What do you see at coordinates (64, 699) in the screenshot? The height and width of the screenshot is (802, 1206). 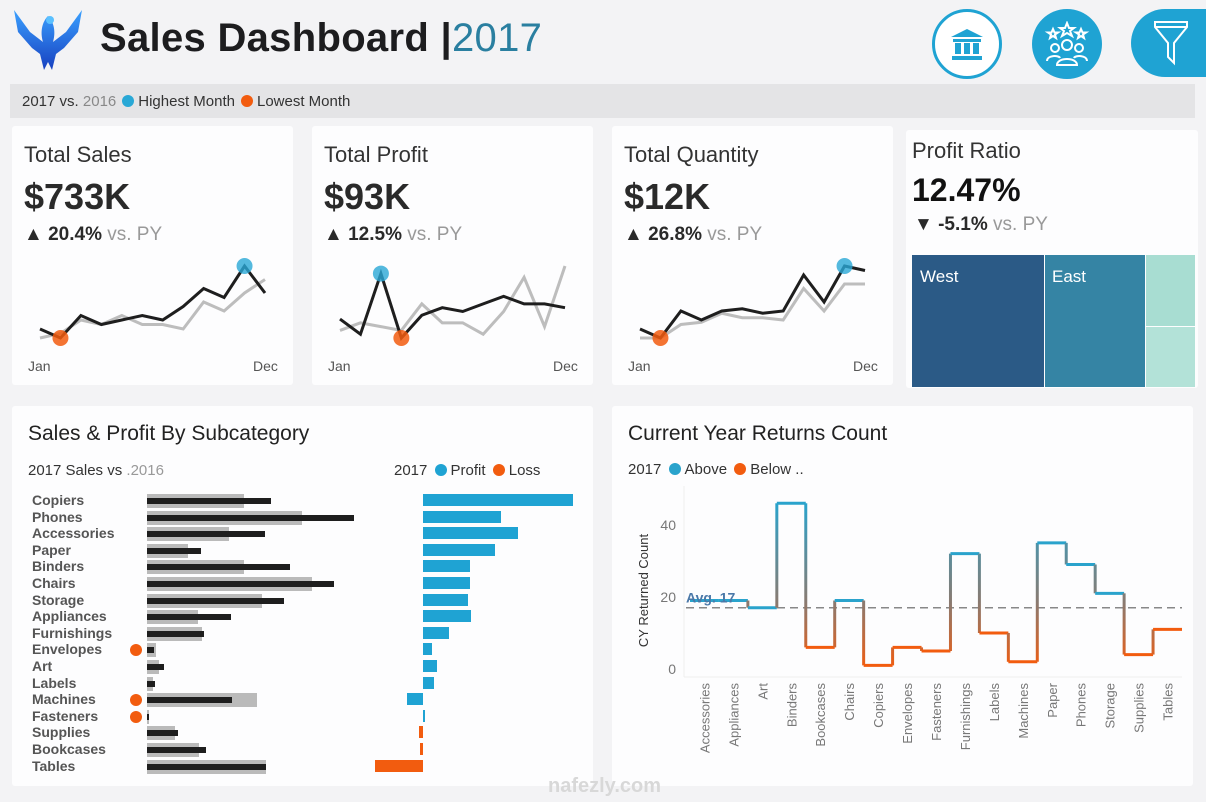 I see `subcategory-label: Machines` at bounding box center [64, 699].